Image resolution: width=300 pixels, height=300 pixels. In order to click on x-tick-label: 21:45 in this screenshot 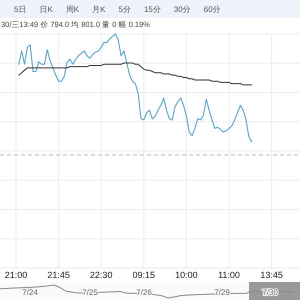, I will do `click(58, 275)`.